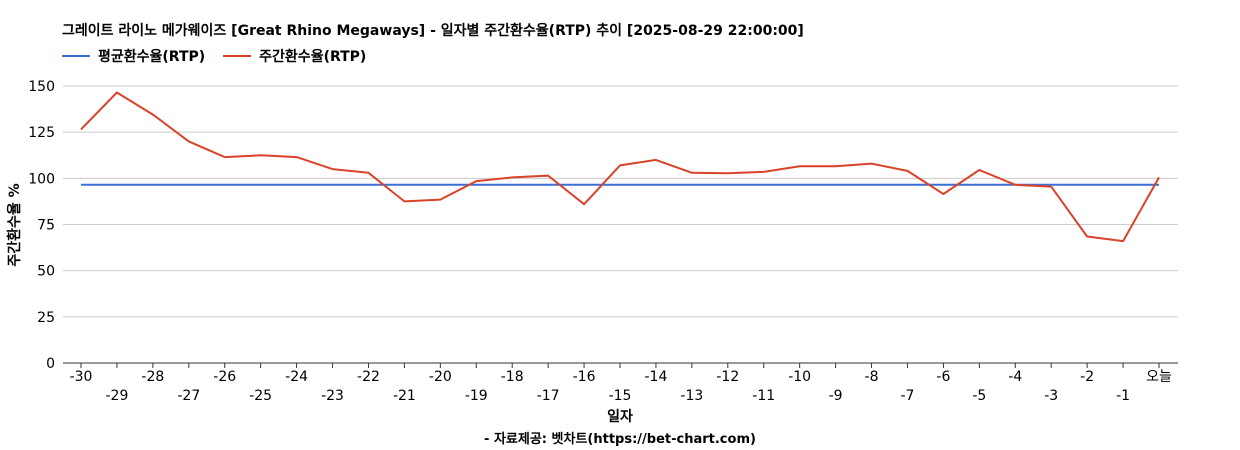 This screenshot has width=1240, height=450. I want to click on x-tick-label: -19, so click(476, 396).